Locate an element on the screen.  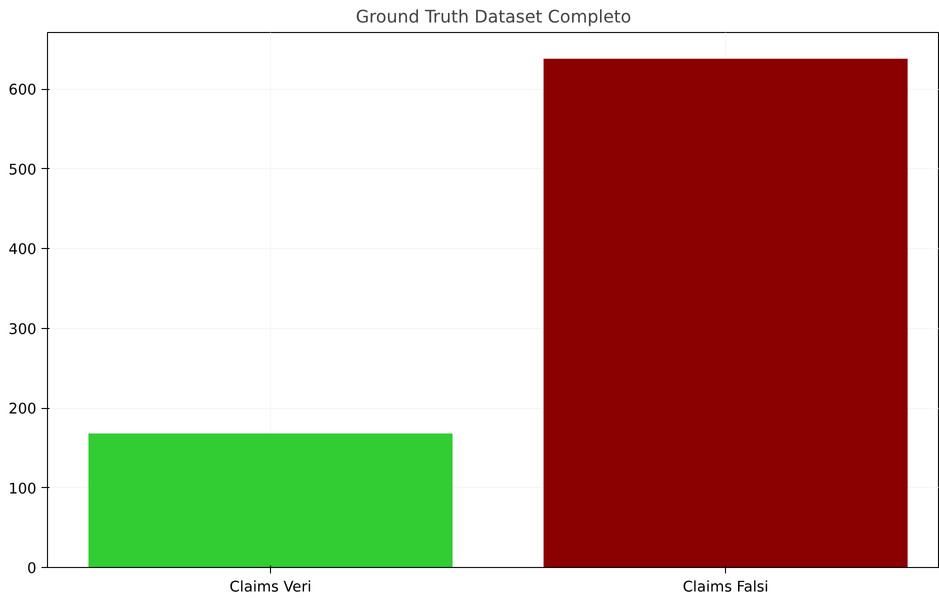
y-tick-label: 0 is located at coordinates (32, 568).